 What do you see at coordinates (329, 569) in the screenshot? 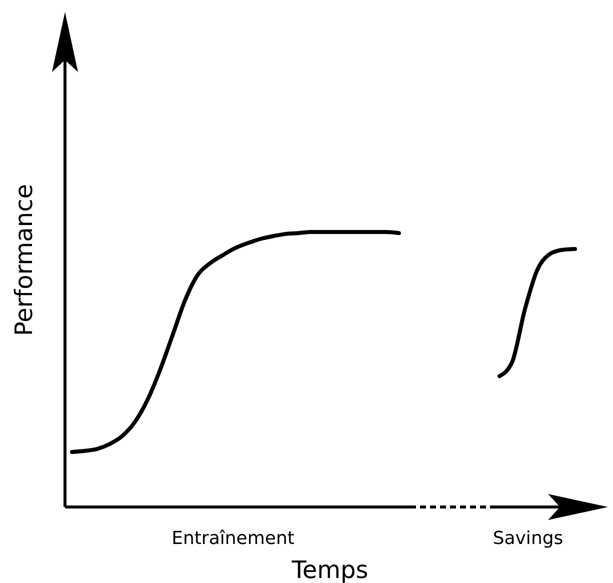
I see `x-axis-title: Temps` at bounding box center [329, 569].